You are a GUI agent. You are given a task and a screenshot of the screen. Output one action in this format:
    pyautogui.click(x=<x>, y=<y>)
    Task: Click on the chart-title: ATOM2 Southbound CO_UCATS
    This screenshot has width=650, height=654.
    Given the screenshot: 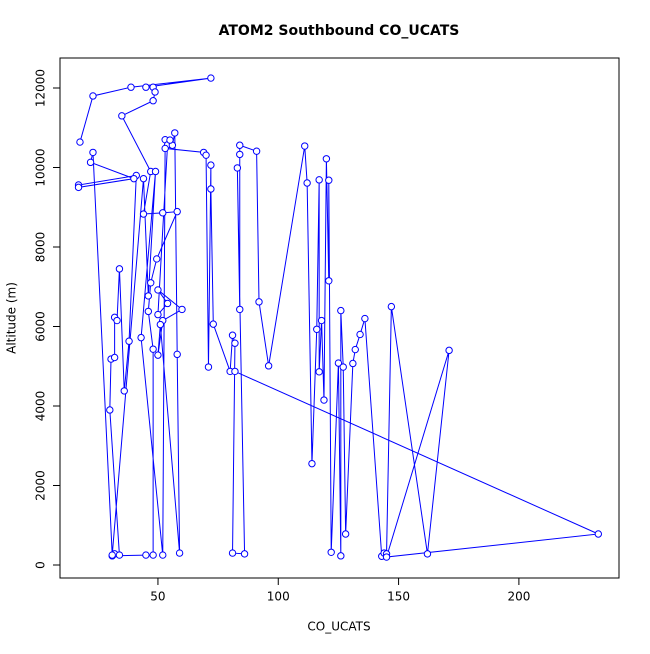 What is the action you would take?
    pyautogui.click(x=339, y=31)
    